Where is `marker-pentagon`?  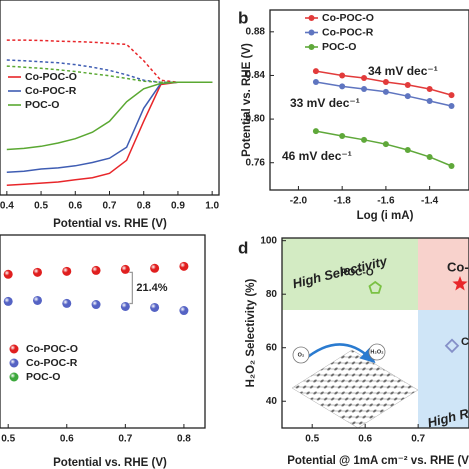 marker-pentagon is located at coordinates (375, 287).